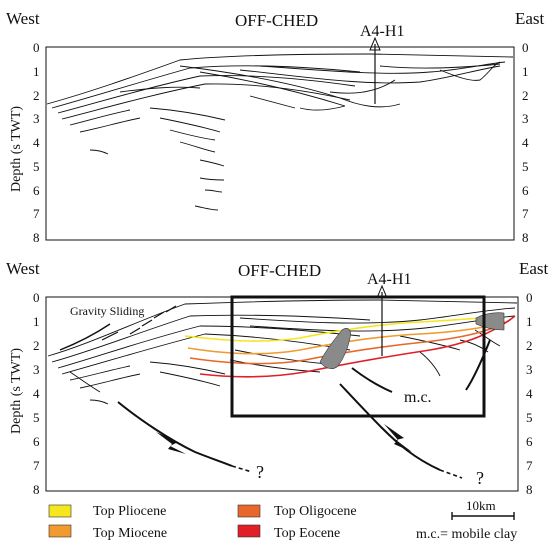 Image resolution: width=559 pixels, height=546 pixels. What do you see at coordinates (525, 213) in the screenshot?
I see `top-right-tick: 7` at bounding box center [525, 213].